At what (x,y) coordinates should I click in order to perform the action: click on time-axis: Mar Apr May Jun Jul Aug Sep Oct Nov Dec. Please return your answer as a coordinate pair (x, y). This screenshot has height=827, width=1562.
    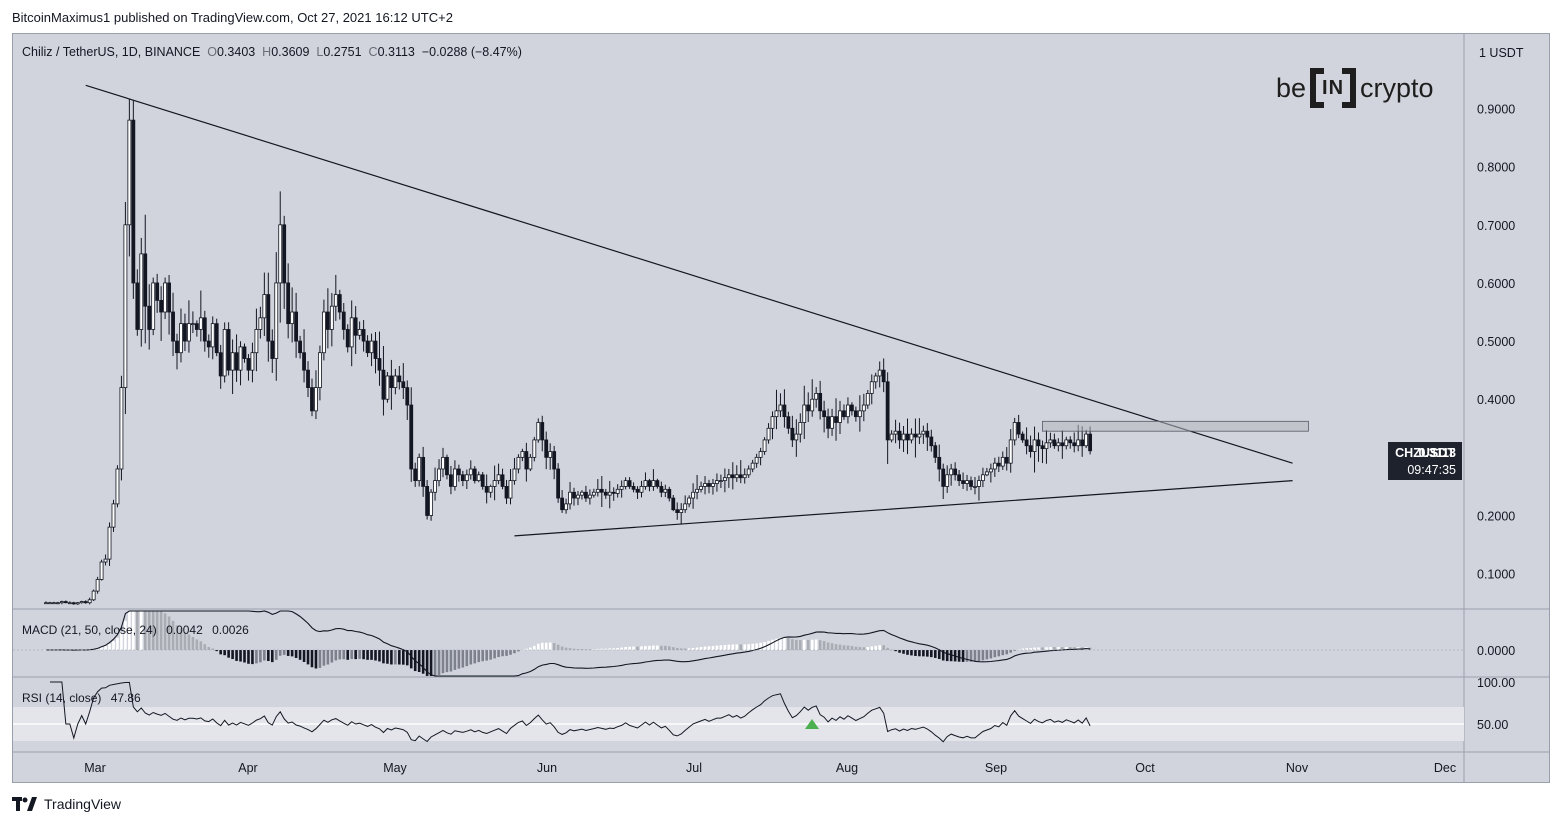
    Looking at the image, I should click on (770, 768).